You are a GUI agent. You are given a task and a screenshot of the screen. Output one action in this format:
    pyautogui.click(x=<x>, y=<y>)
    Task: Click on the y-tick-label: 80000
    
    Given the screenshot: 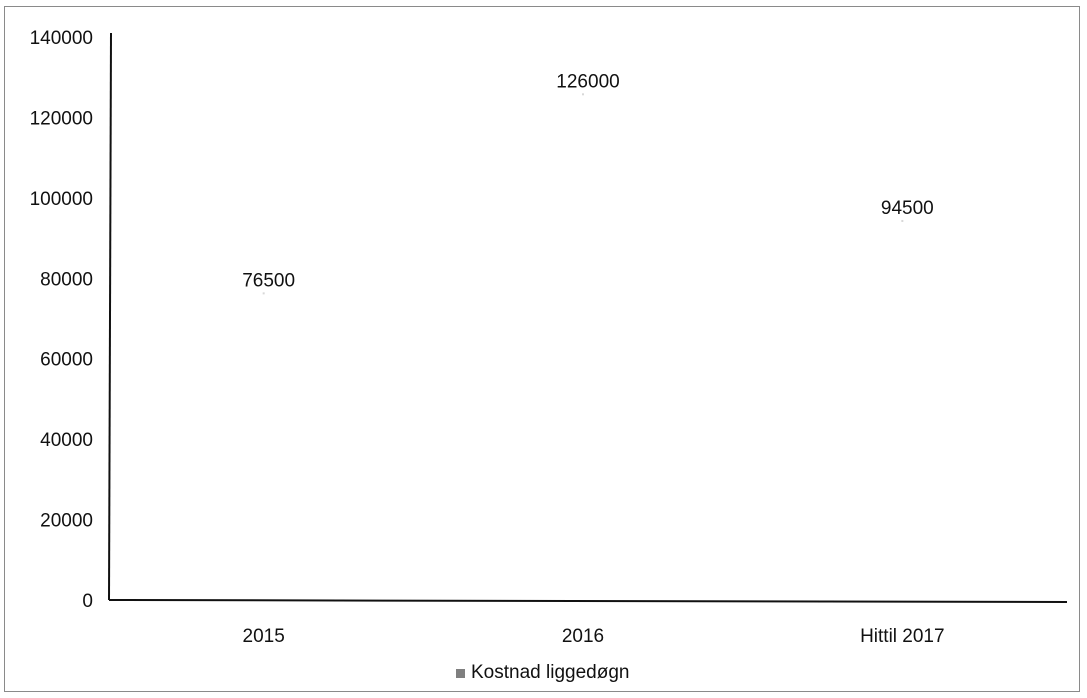 What is the action you would take?
    pyautogui.click(x=66, y=279)
    